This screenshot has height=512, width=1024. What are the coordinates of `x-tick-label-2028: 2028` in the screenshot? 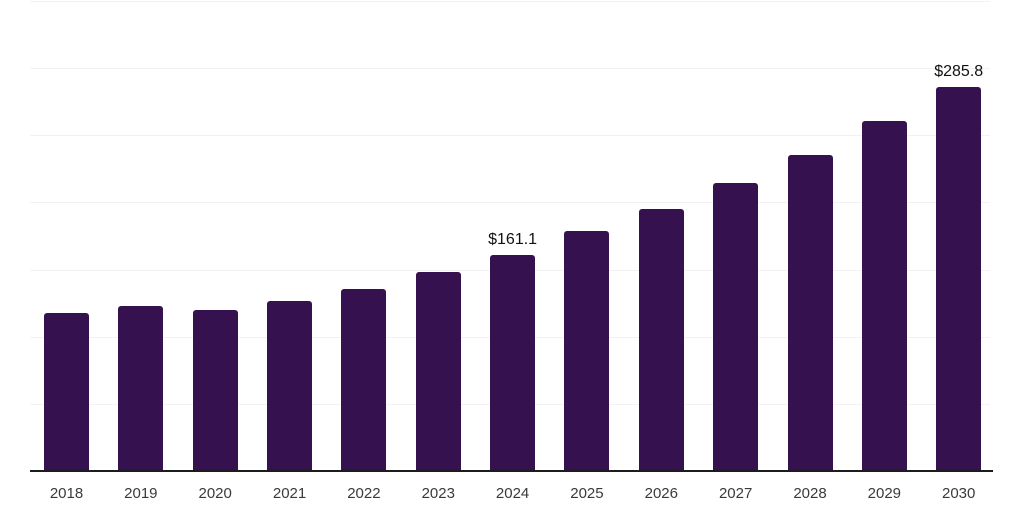 It's located at (810, 493).